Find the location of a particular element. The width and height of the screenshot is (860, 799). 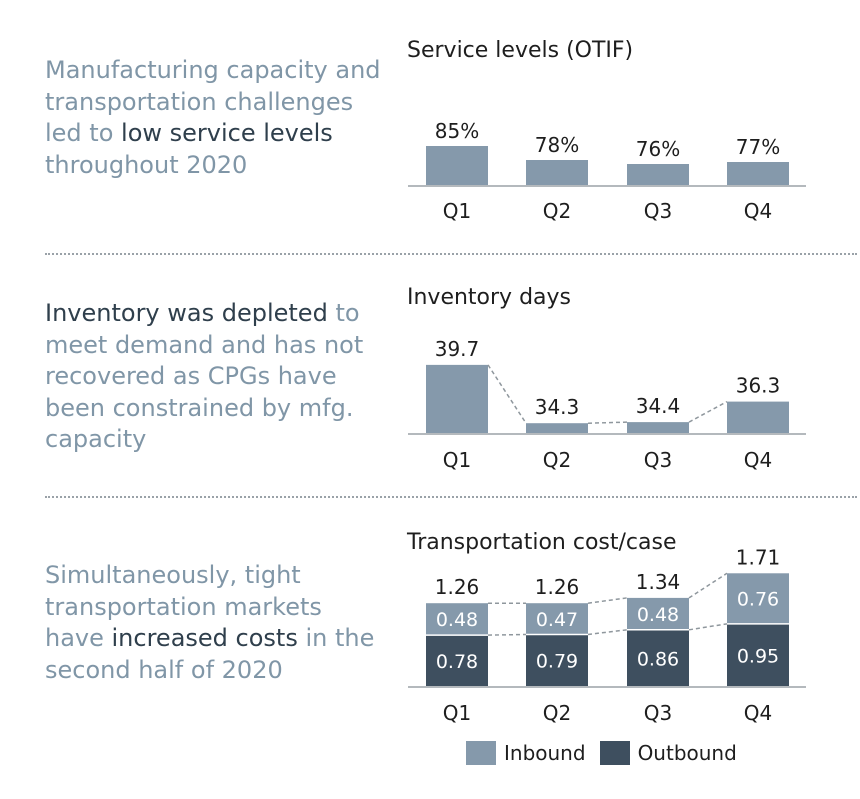

value-label-outbound-q2: 0.79 is located at coordinates (557, 662).